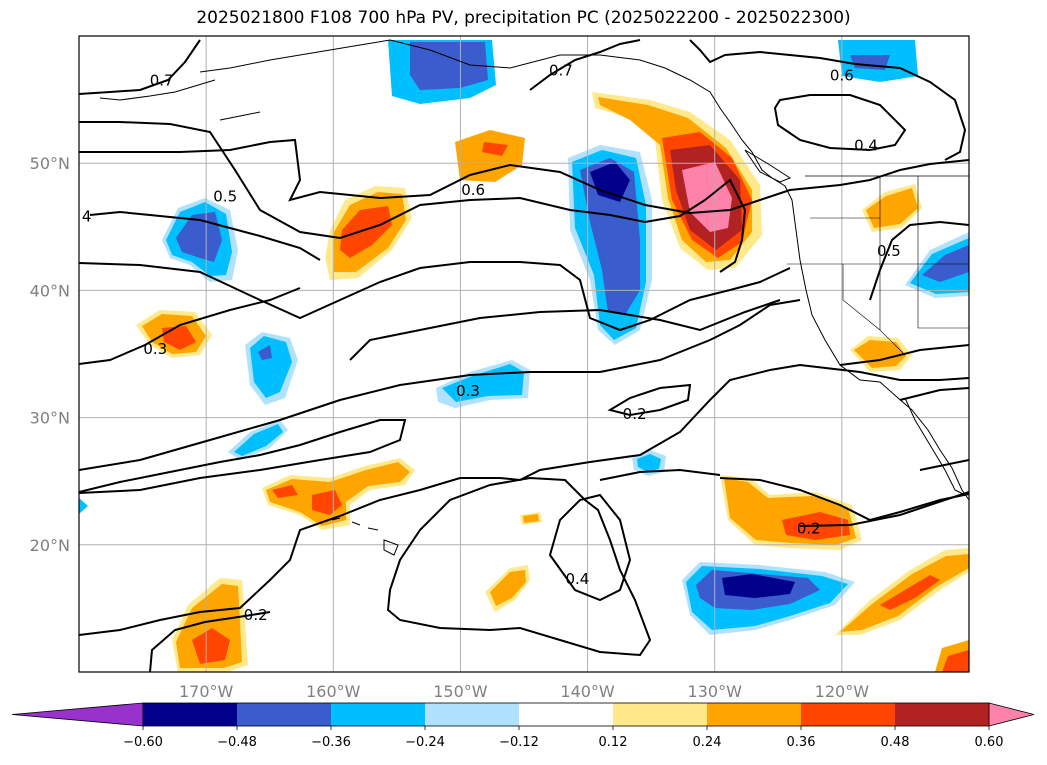 The height and width of the screenshot is (765, 1047). I want to click on pv-contour-east-bands, so click(904, 407).